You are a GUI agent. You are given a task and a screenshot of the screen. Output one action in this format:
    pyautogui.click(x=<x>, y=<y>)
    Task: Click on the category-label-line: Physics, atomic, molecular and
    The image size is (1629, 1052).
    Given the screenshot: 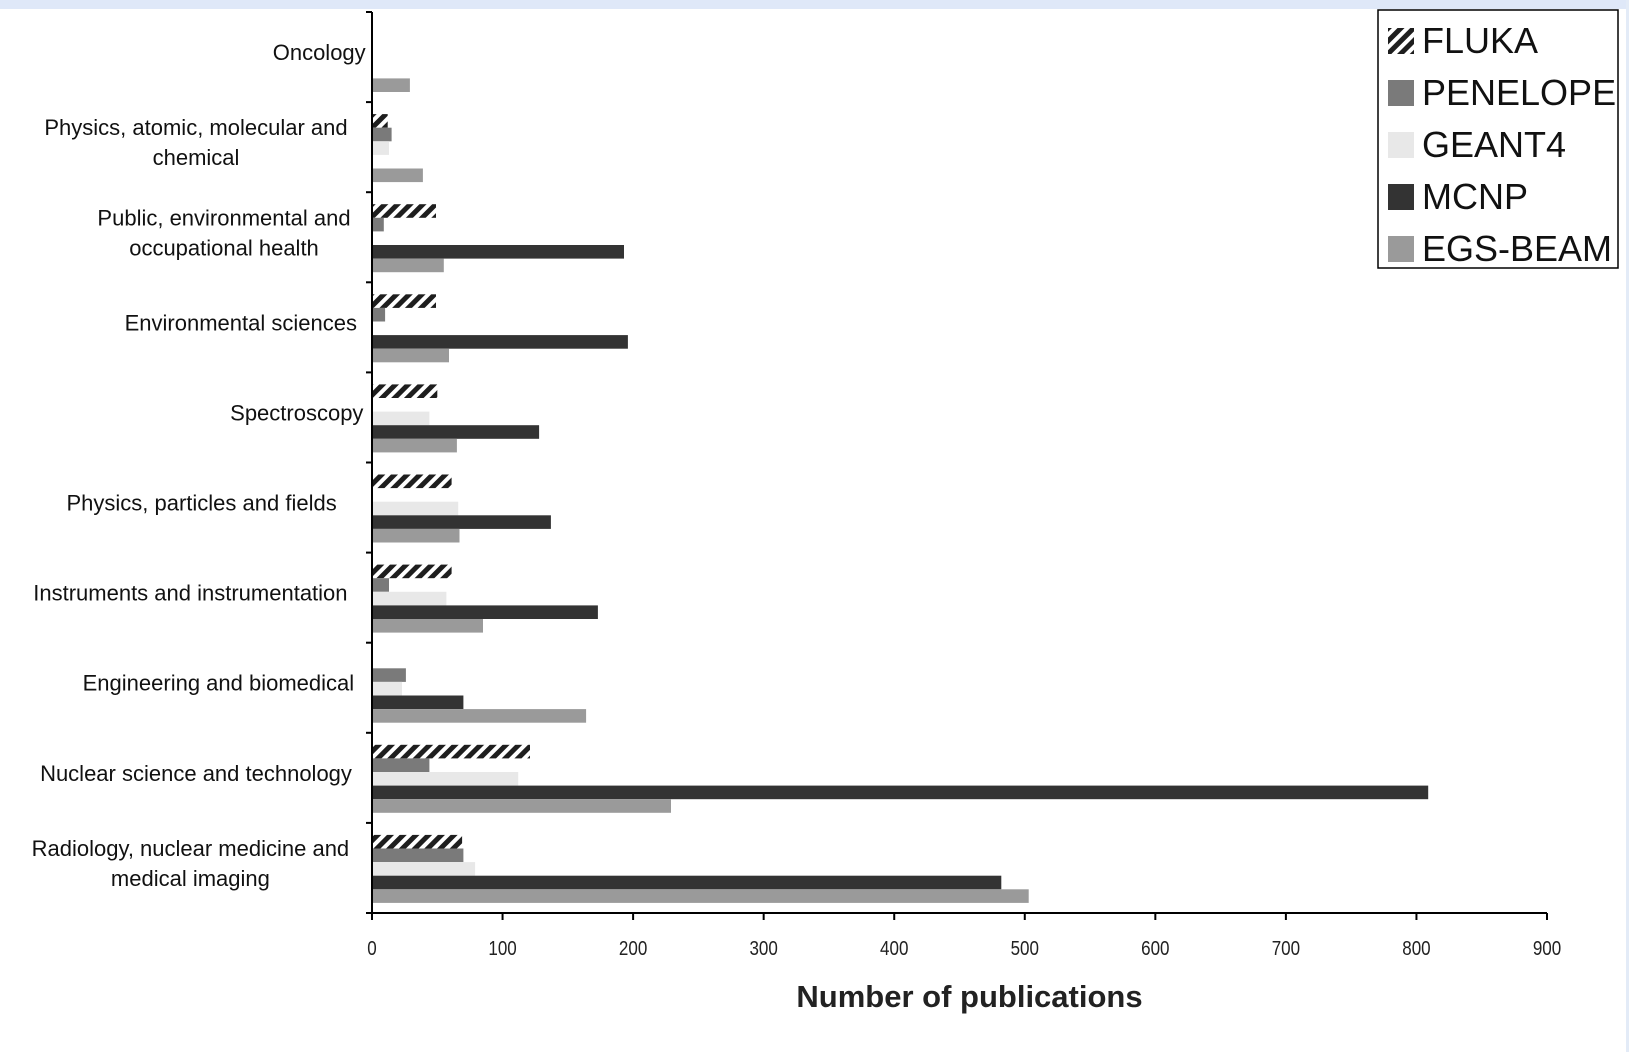 What is the action you would take?
    pyautogui.click(x=195, y=127)
    